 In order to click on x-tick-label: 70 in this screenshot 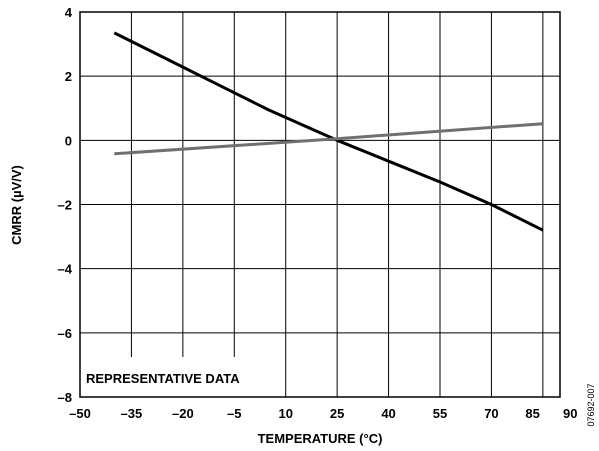, I will do `click(491, 413)`.